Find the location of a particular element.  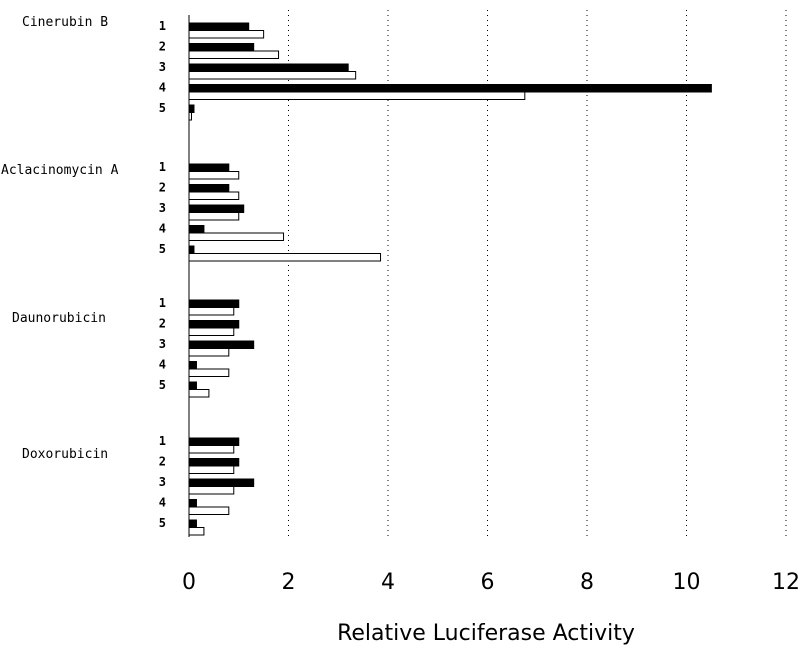

x-tick-label-8: 8 is located at coordinates (587, 582).